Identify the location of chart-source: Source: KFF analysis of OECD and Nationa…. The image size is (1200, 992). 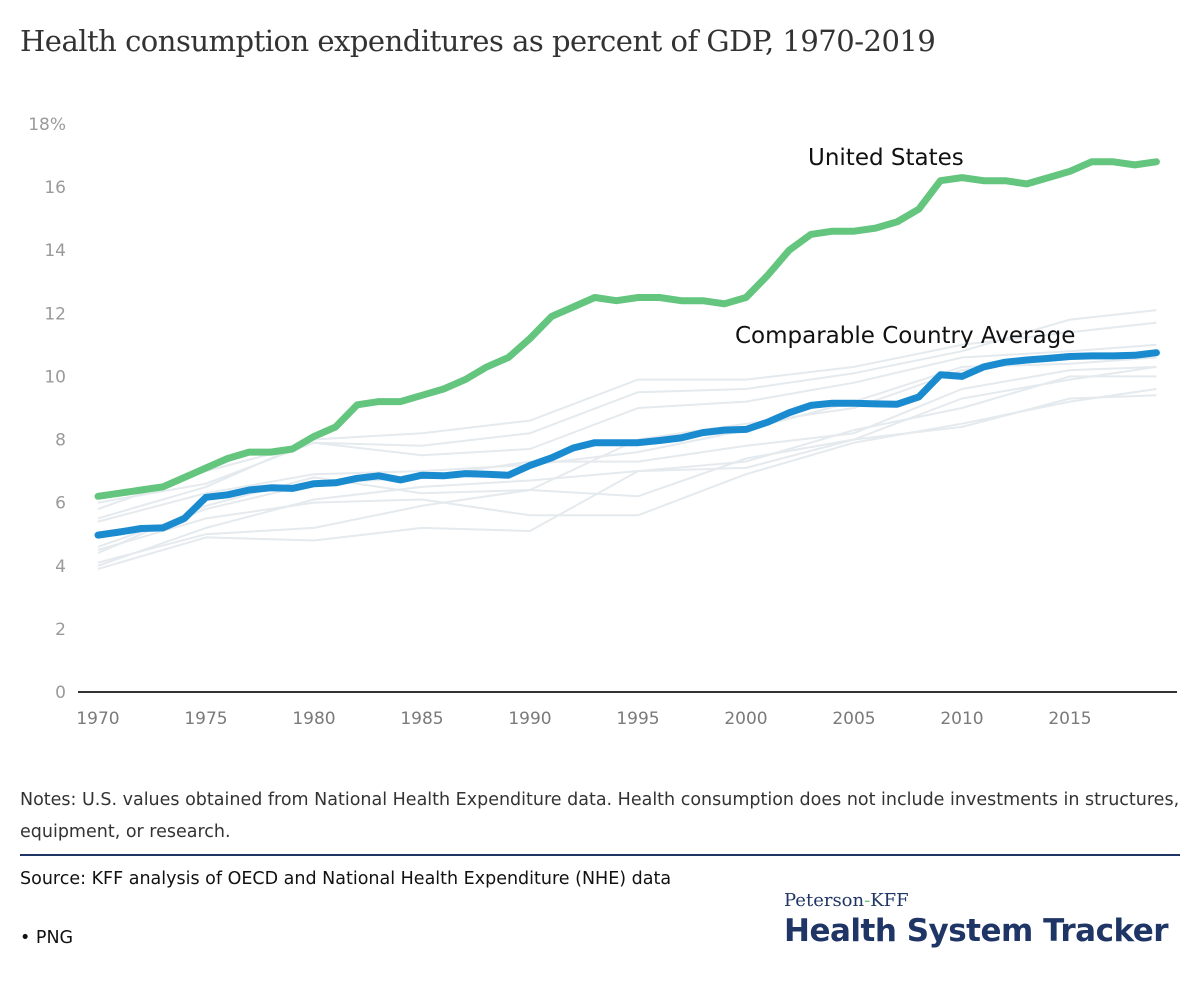
(346, 879).